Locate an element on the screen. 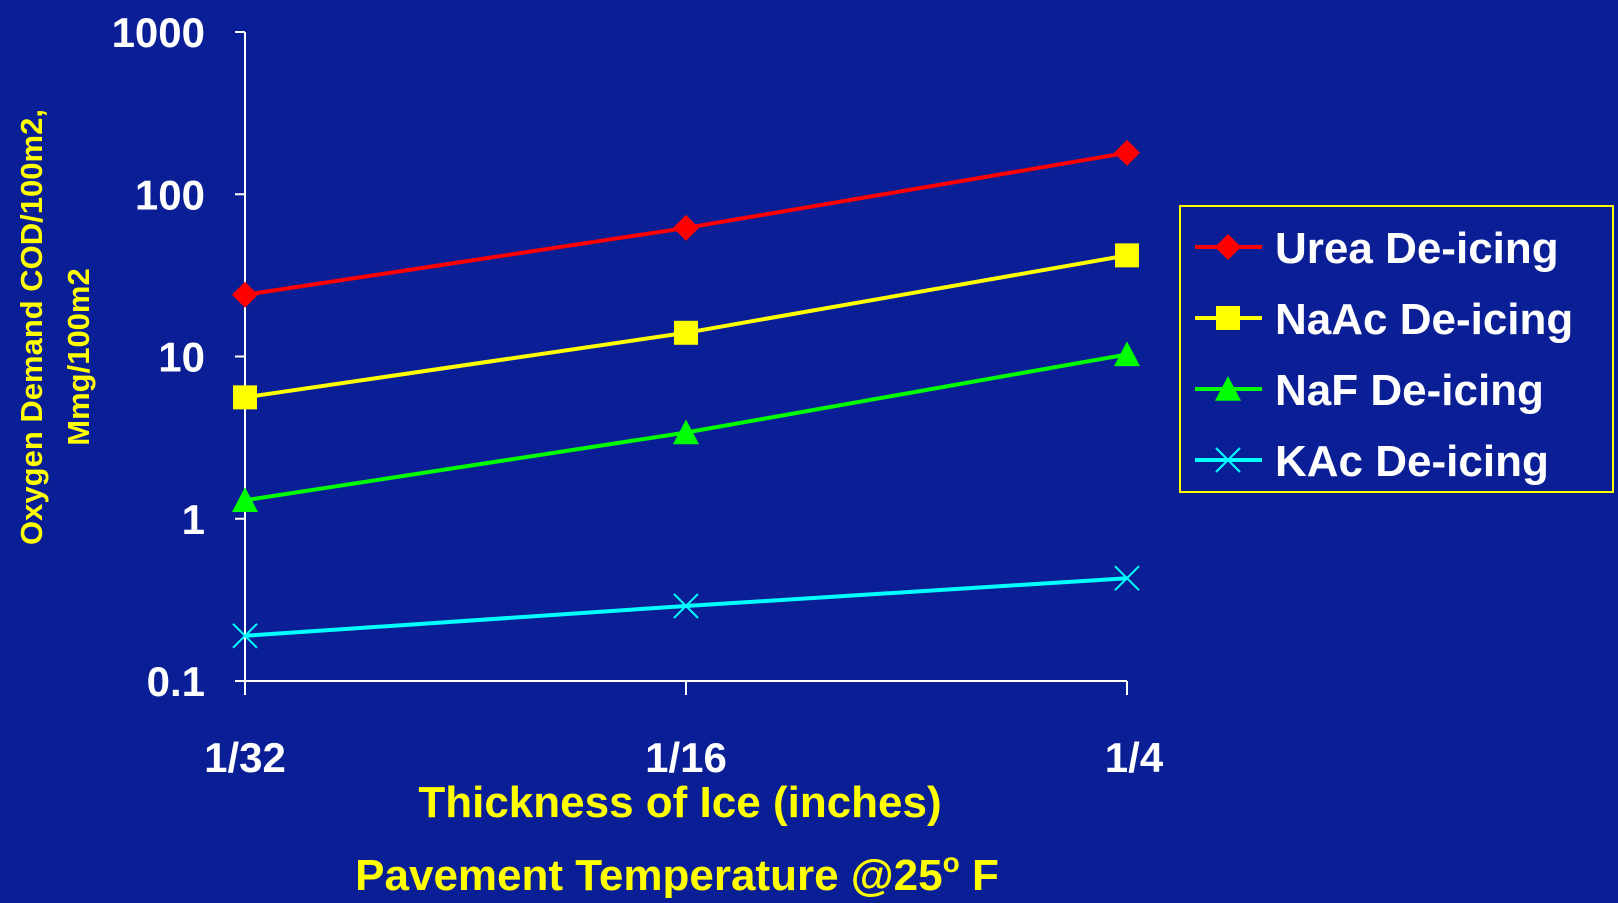 This screenshot has width=1618, height=903. series-naf-de-icing is located at coordinates (686, 426).